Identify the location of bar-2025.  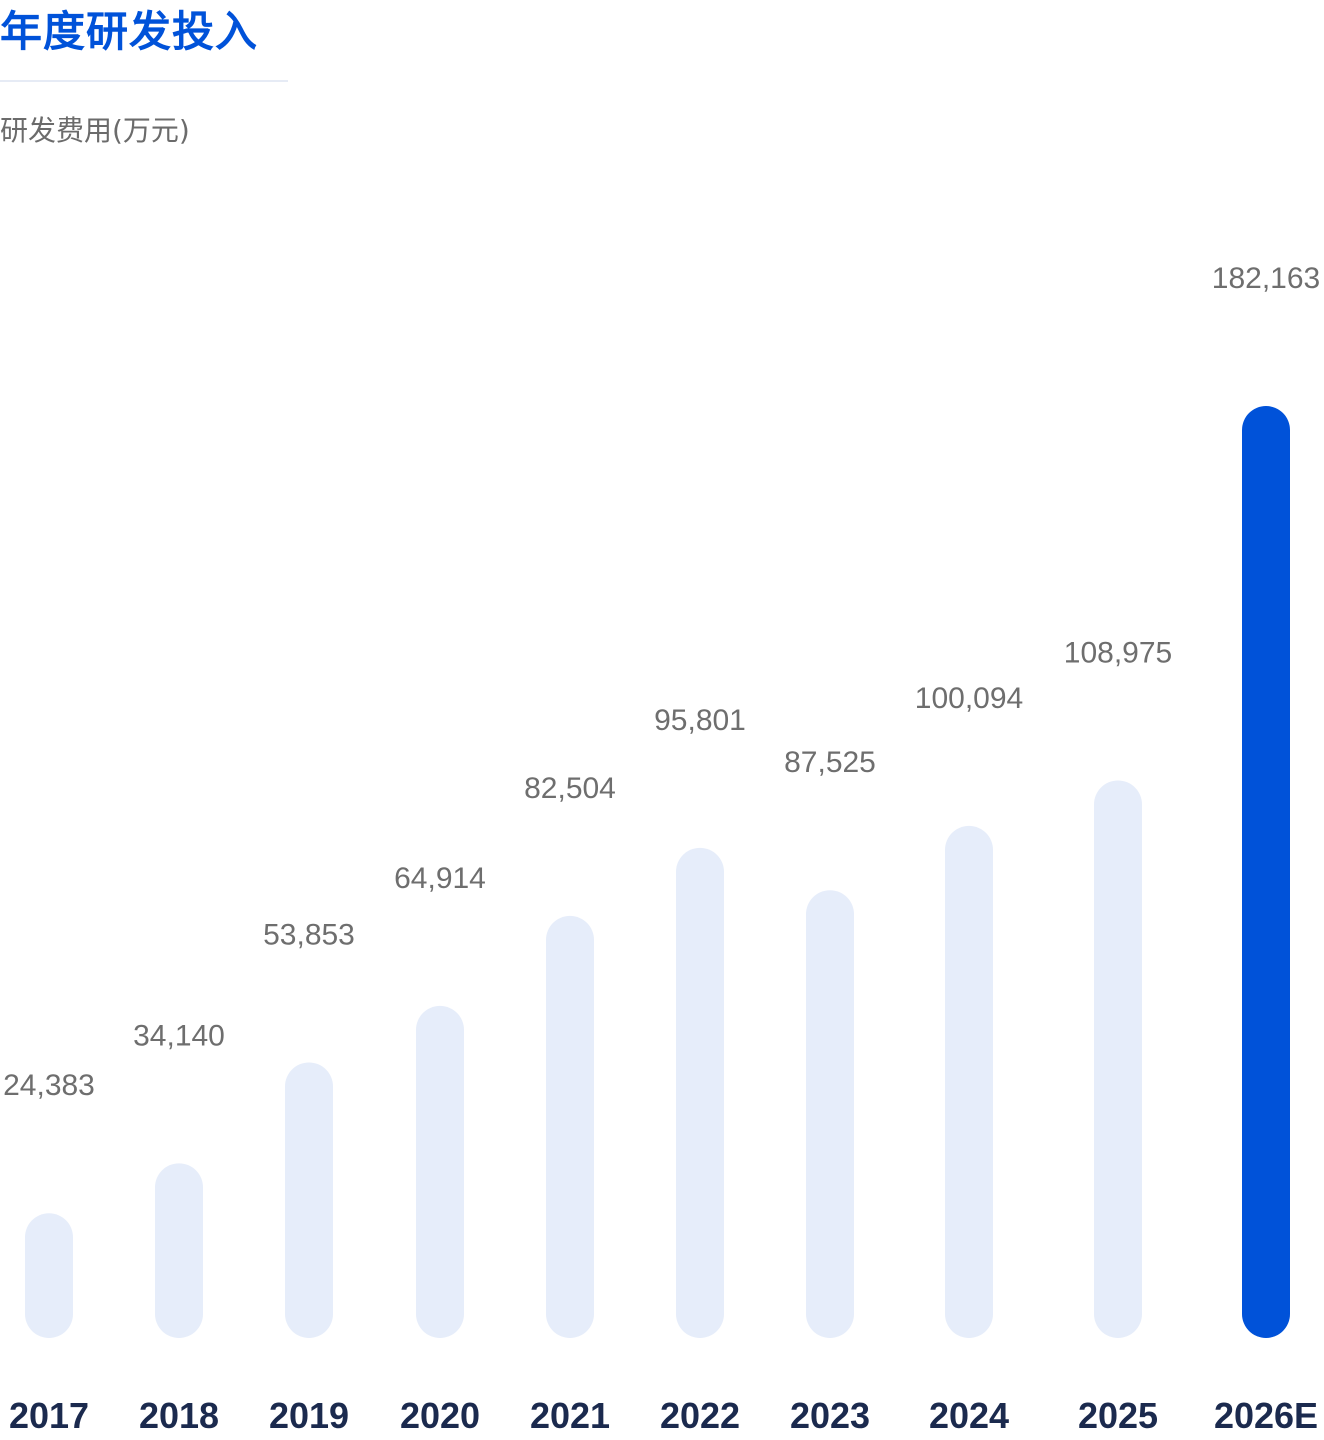
(1118, 1059).